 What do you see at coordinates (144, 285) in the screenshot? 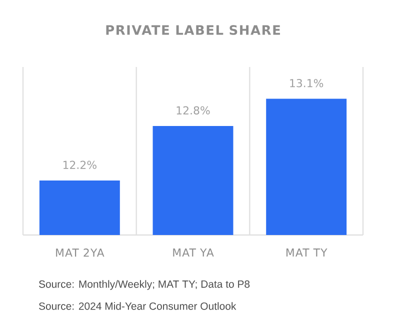
I see `source-note: Source: Monthly/Weekly; MAT TY; Data to P8` at bounding box center [144, 285].